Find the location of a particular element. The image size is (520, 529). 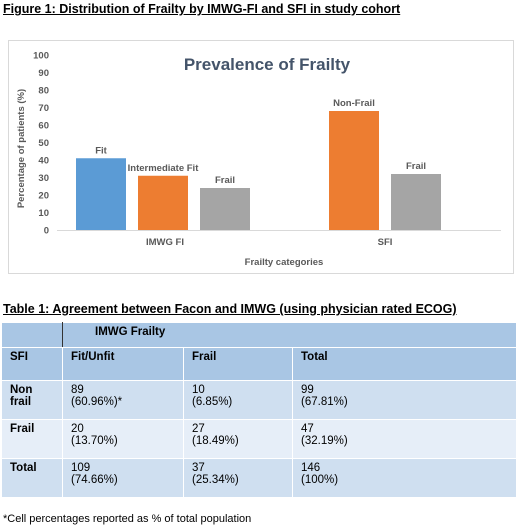

y-tick-label: 20 is located at coordinates (43, 196).